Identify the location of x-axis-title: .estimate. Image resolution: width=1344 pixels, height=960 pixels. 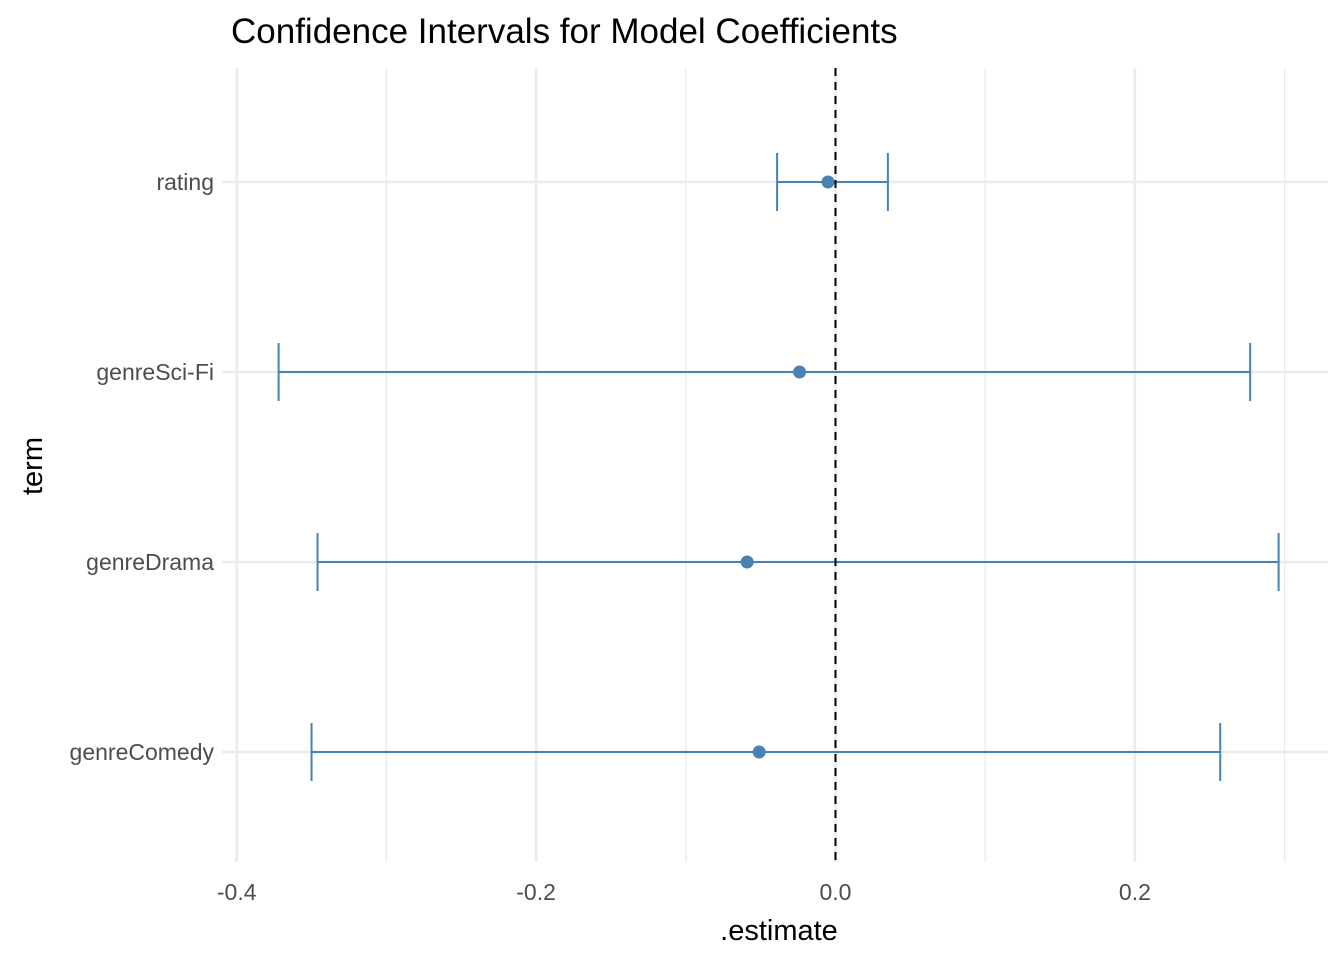
(779, 931).